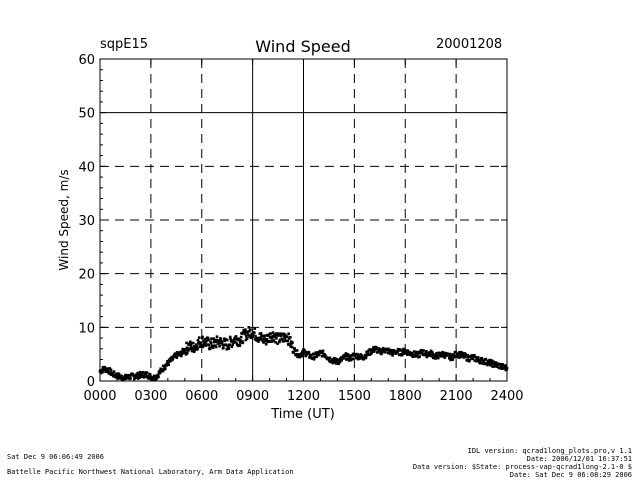  What do you see at coordinates (124, 44) in the screenshot?
I see `site-label: sqpE15` at bounding box center [124, 44].